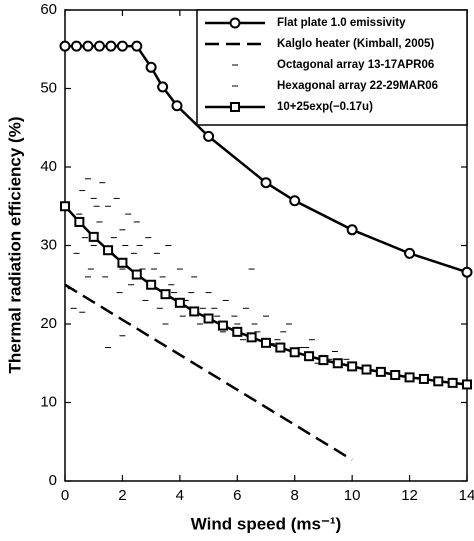  I want to click on x-tick-label: 6, so click(237, 495).